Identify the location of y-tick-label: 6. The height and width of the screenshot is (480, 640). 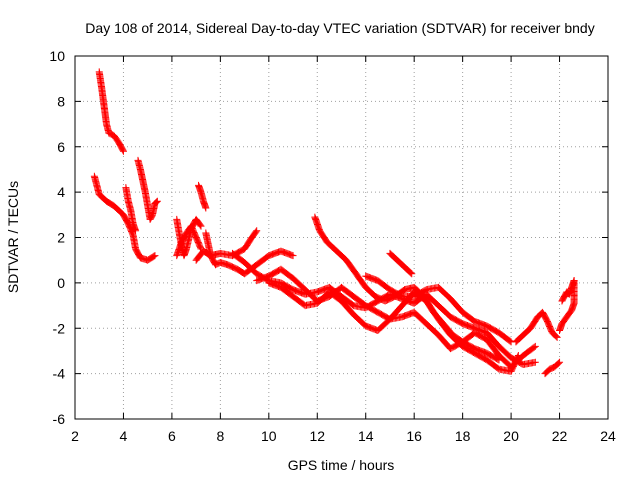
(61, 147).